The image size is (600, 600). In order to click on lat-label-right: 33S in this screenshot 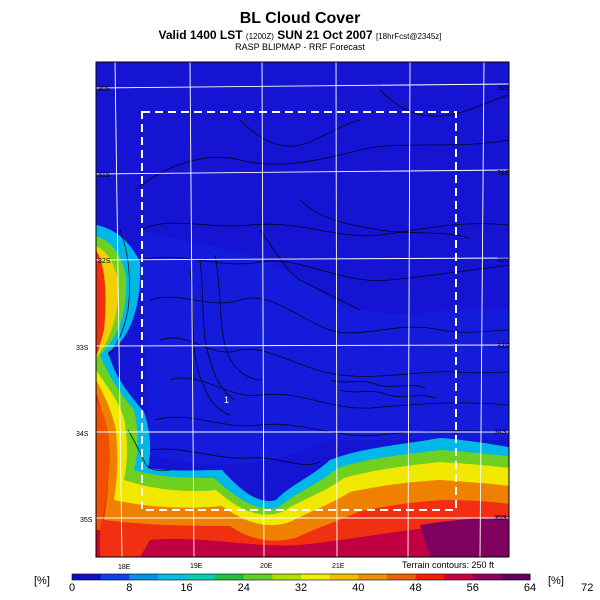, I will do `click(503, 346)`.